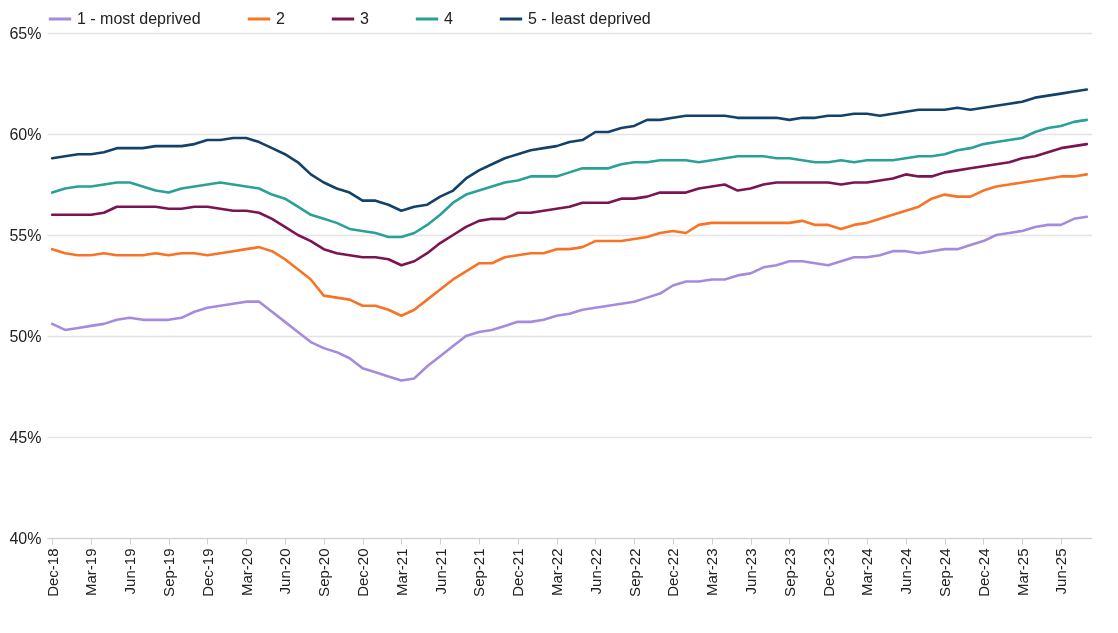  I want to click on legend-label: 5 - least deprived, so click(589, 18).